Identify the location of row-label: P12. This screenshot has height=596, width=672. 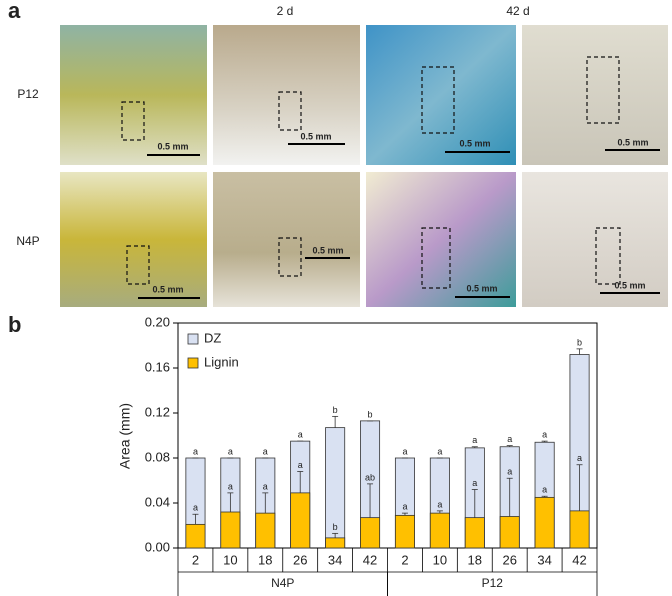
(28, 94).